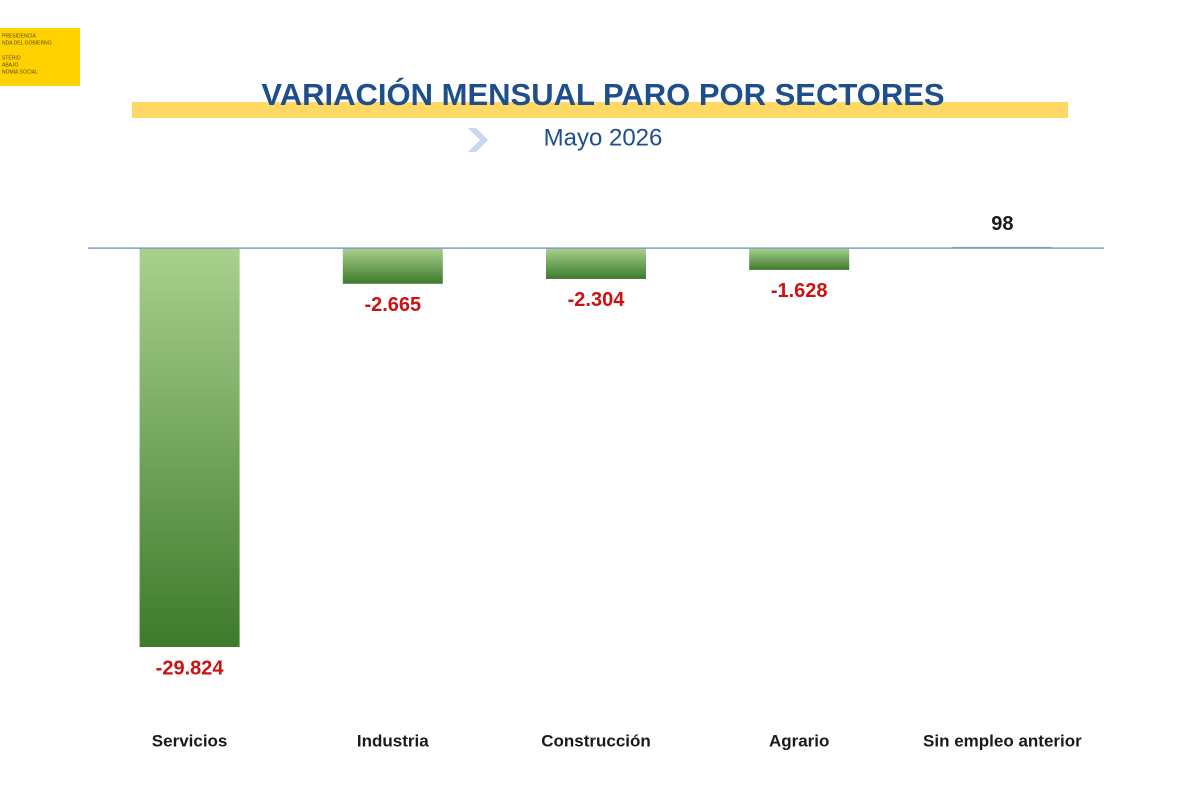 Image resolution: width=1200 pixels, height=800 pixels. What do you see at coordinates (602, 94) in the screenshot?
I see `chart-title: VARIACIÓN MENSUAL PARO POR SECTORES` at bounding box center [602, 94].